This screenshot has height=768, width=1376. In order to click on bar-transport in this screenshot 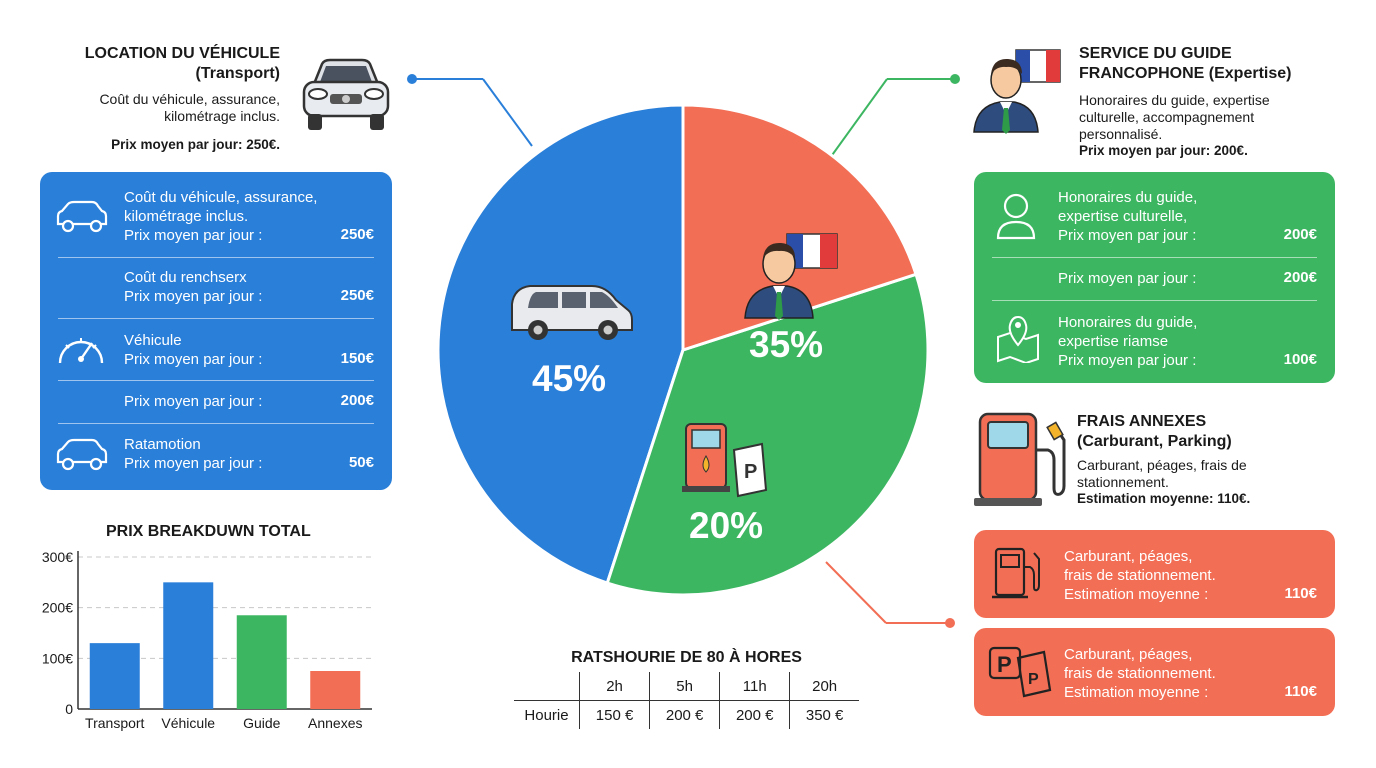, I will do `click(114, 676)`.